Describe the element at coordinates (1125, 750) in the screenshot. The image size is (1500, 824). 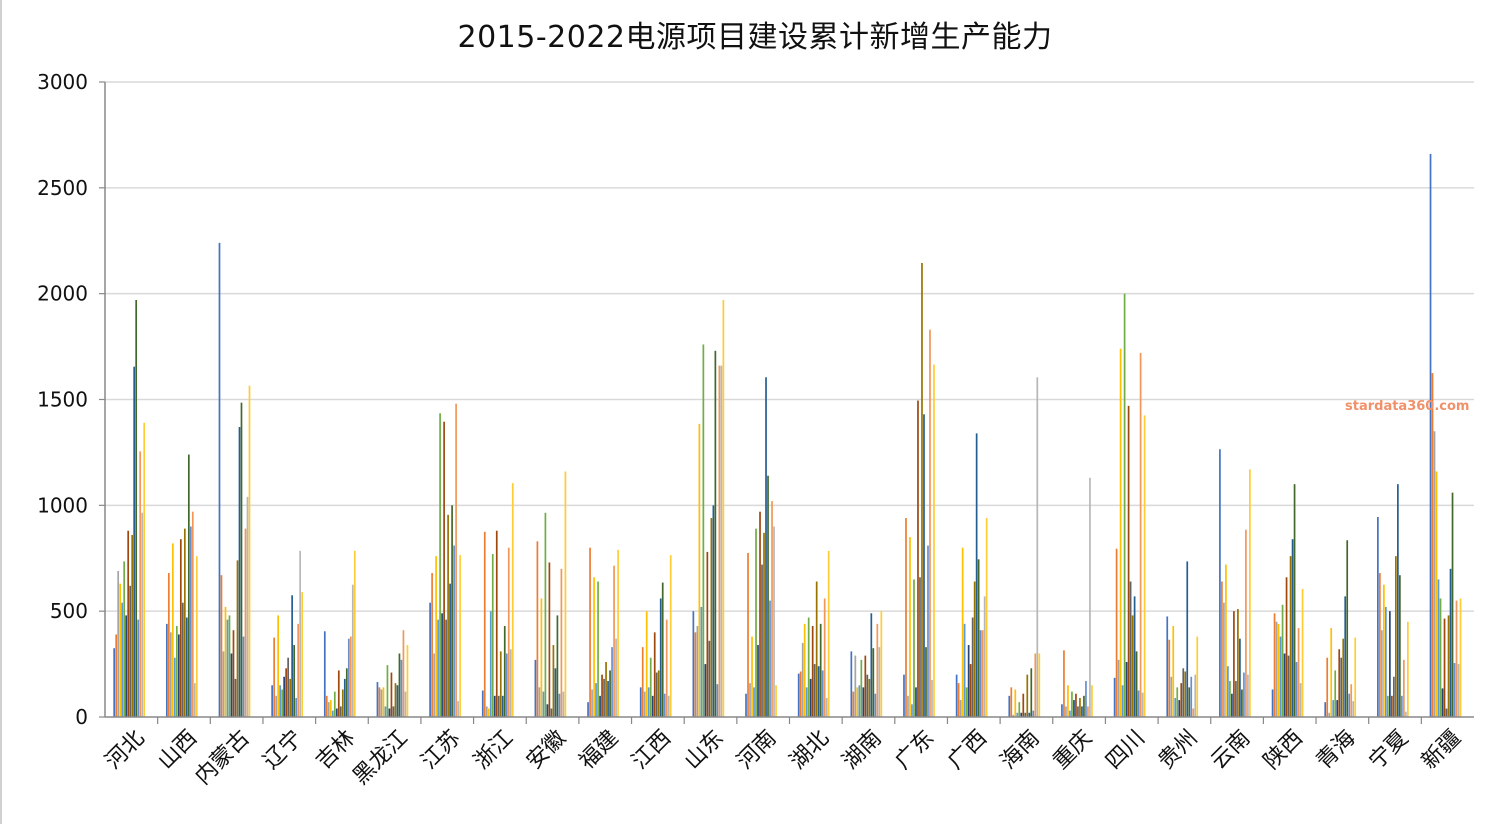
I see `x-tick-label: 四川` at that location.